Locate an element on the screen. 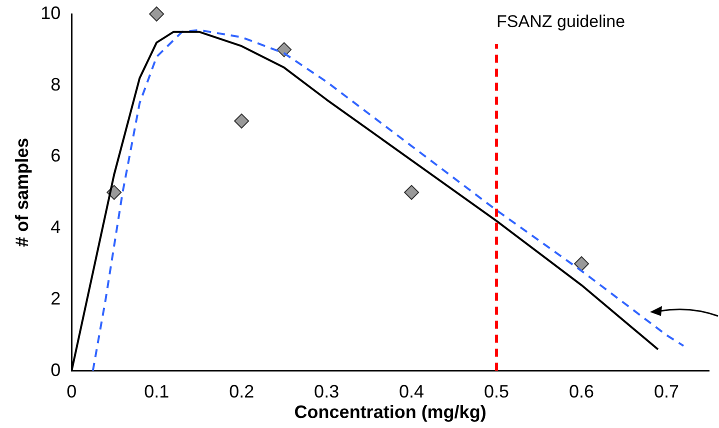  y-tick-label: 0 is located at coordinates (55, 370).